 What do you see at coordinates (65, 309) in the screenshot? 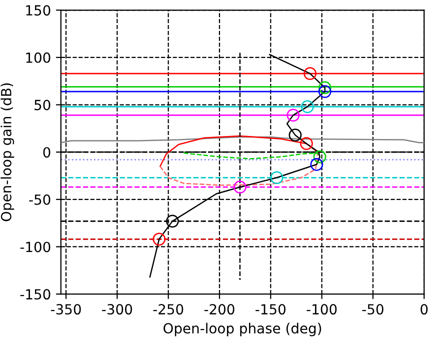
I see `x-tick-label: -350` at bounding box center [65, 309].